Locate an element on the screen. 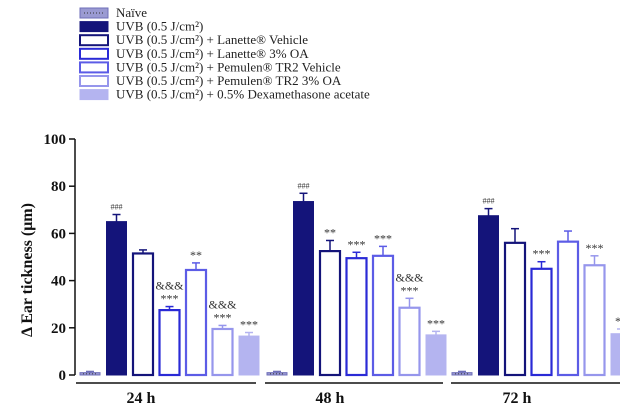 This screenshot has width=620, height=409. x-group-label: 24 h is located at coordinates (141, 398).